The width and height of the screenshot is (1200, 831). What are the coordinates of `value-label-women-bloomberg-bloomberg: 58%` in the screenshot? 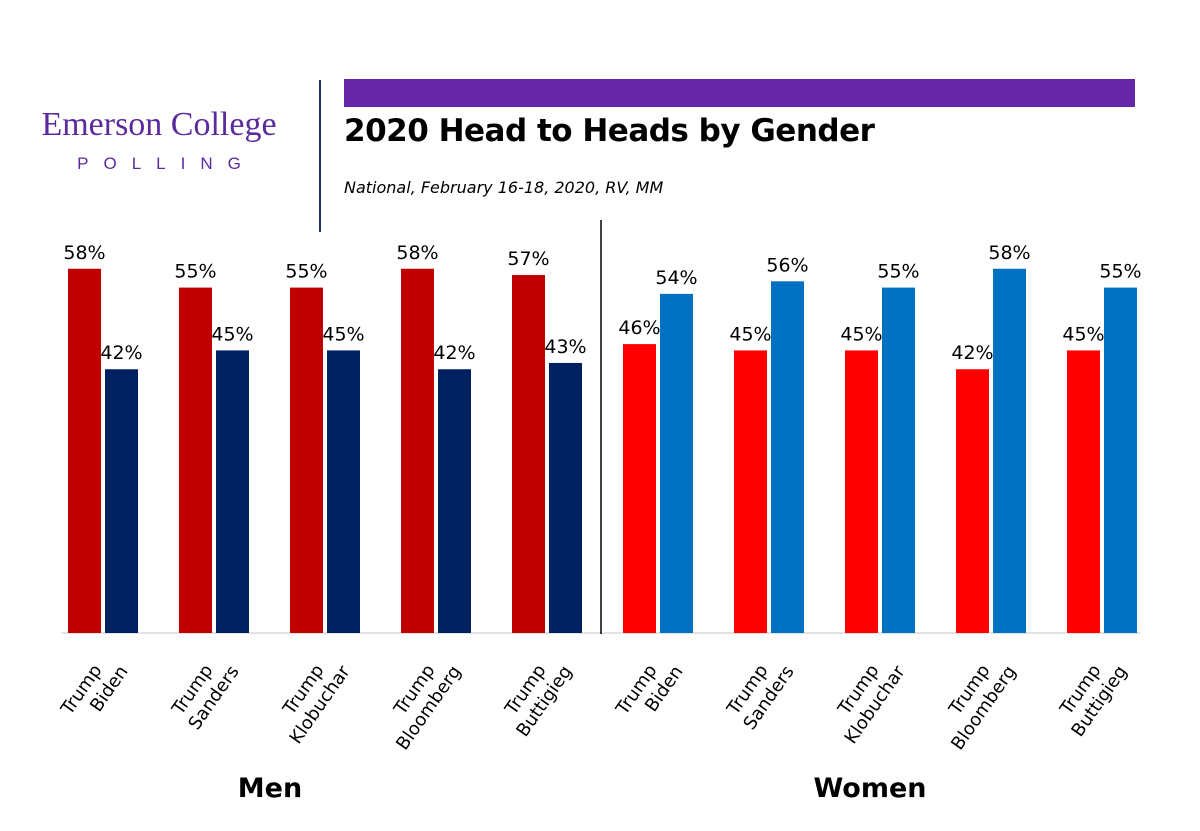 It's located at (1009, 253).